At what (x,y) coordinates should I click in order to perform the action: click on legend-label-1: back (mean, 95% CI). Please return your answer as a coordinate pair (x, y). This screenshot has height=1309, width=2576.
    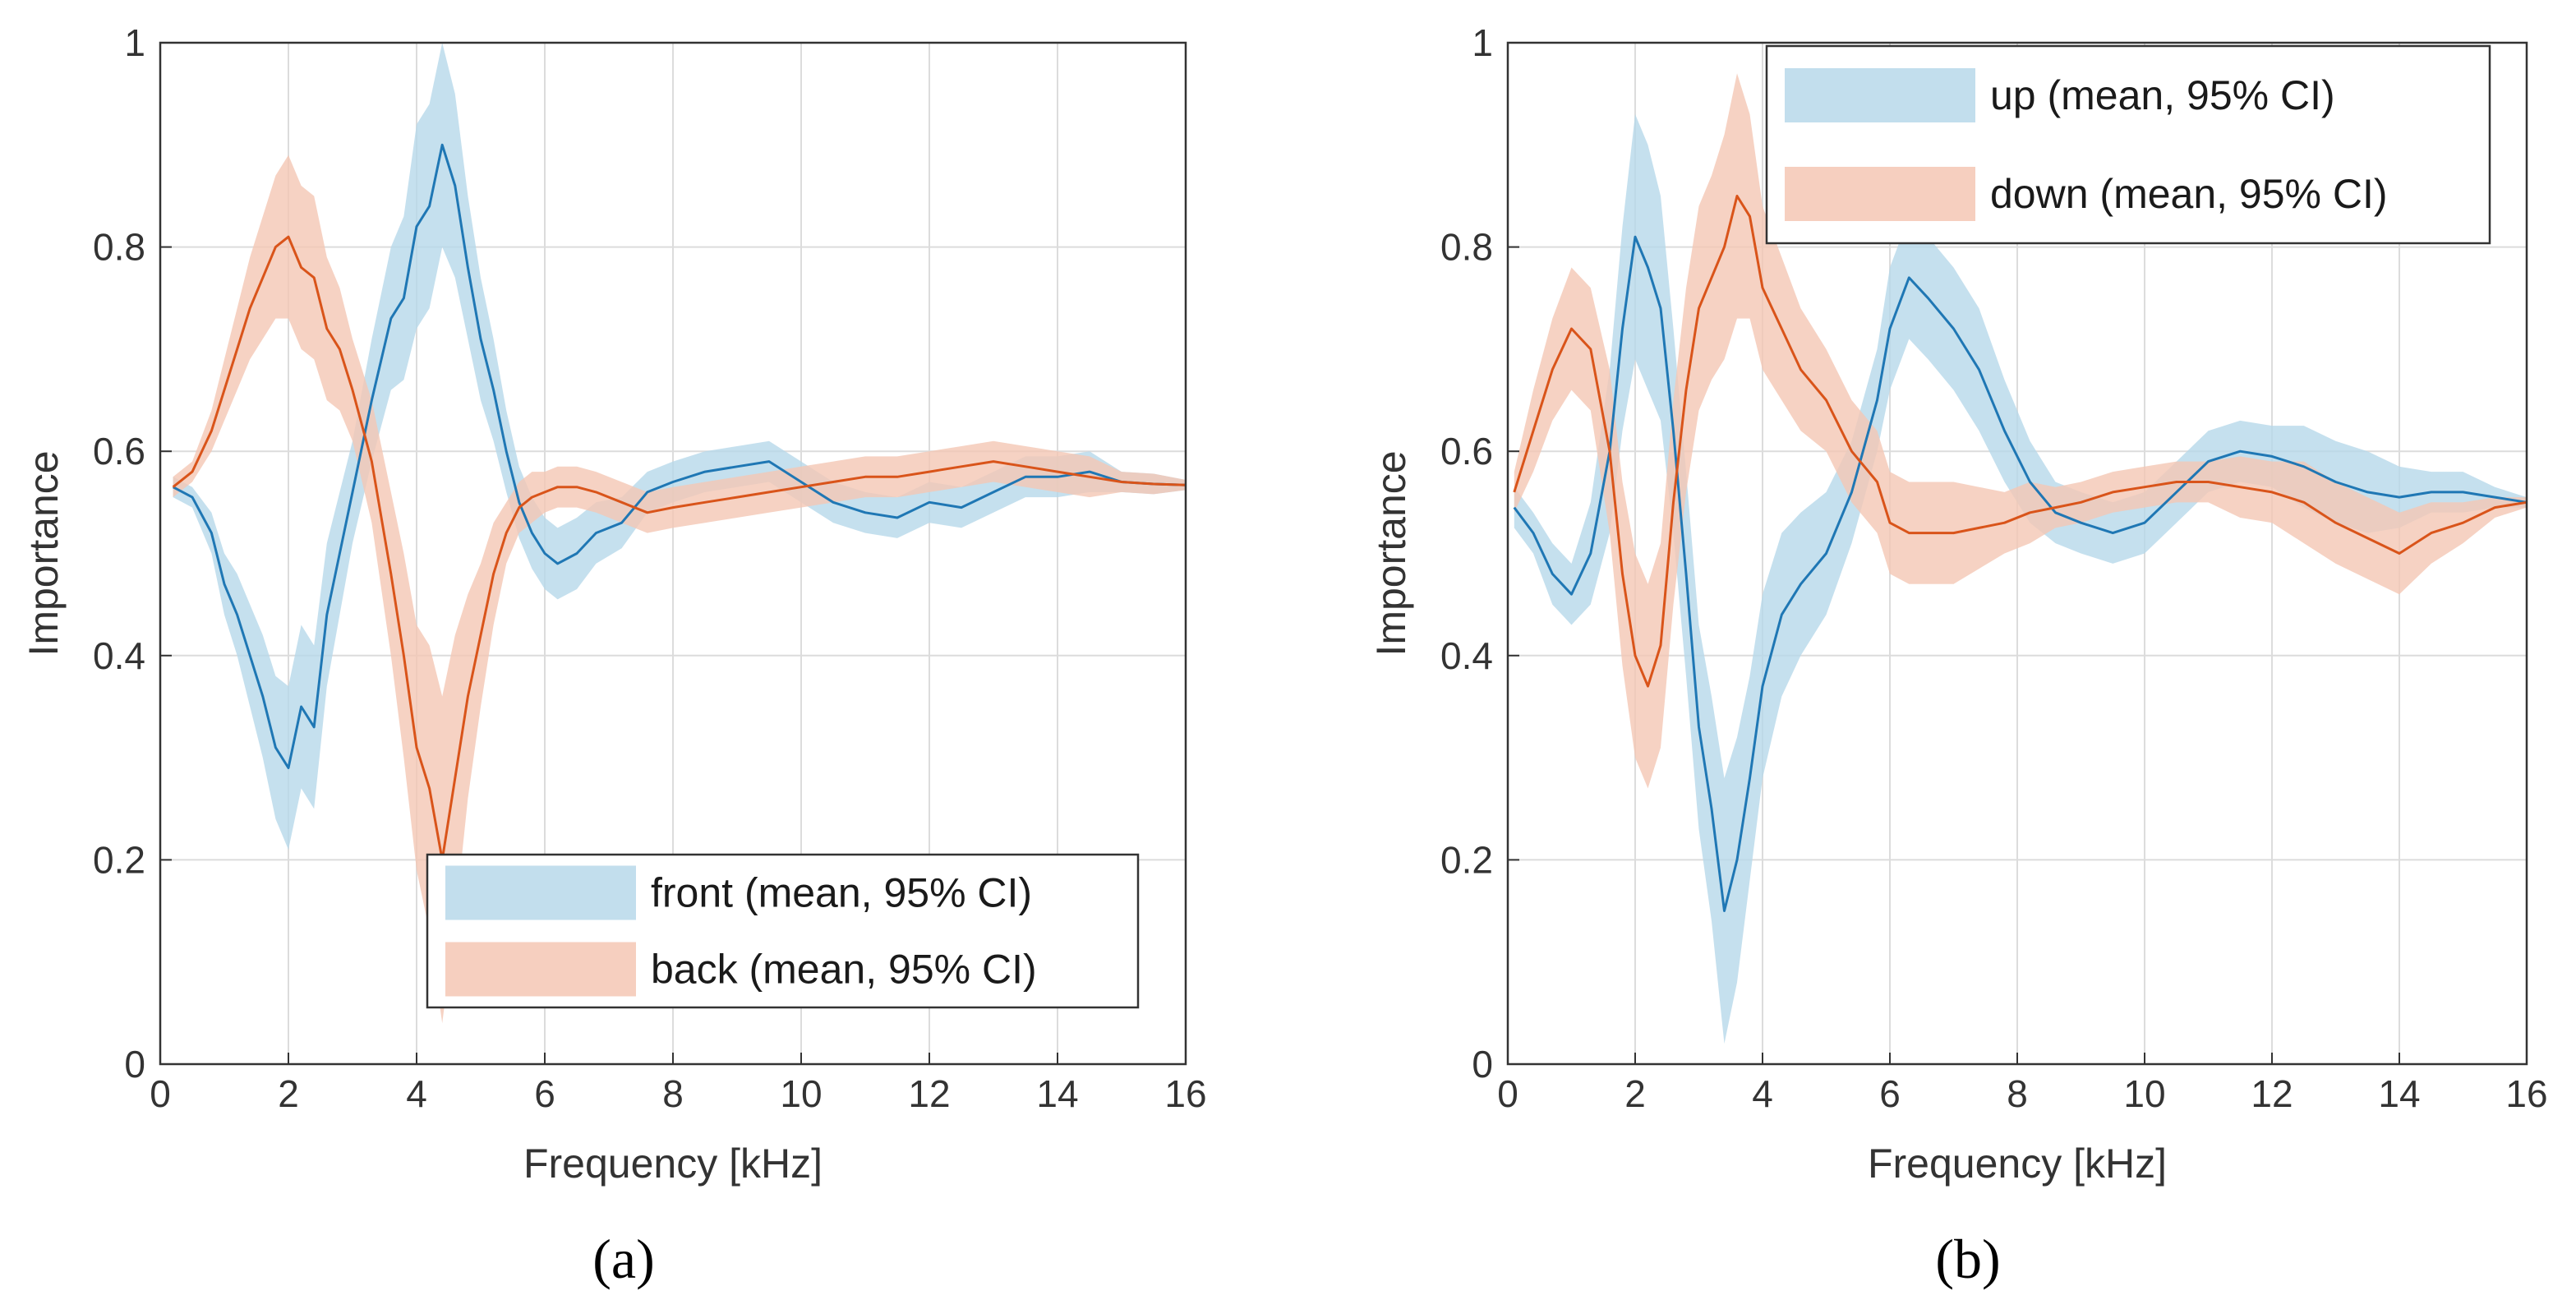
    Looking at the image, I should click on (844, 970).